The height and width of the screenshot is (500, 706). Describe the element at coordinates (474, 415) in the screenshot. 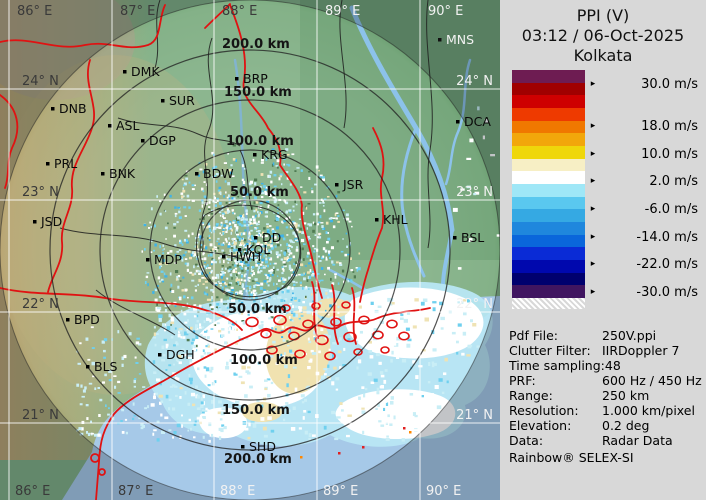

I see `coord-label: 21° N` at that location.